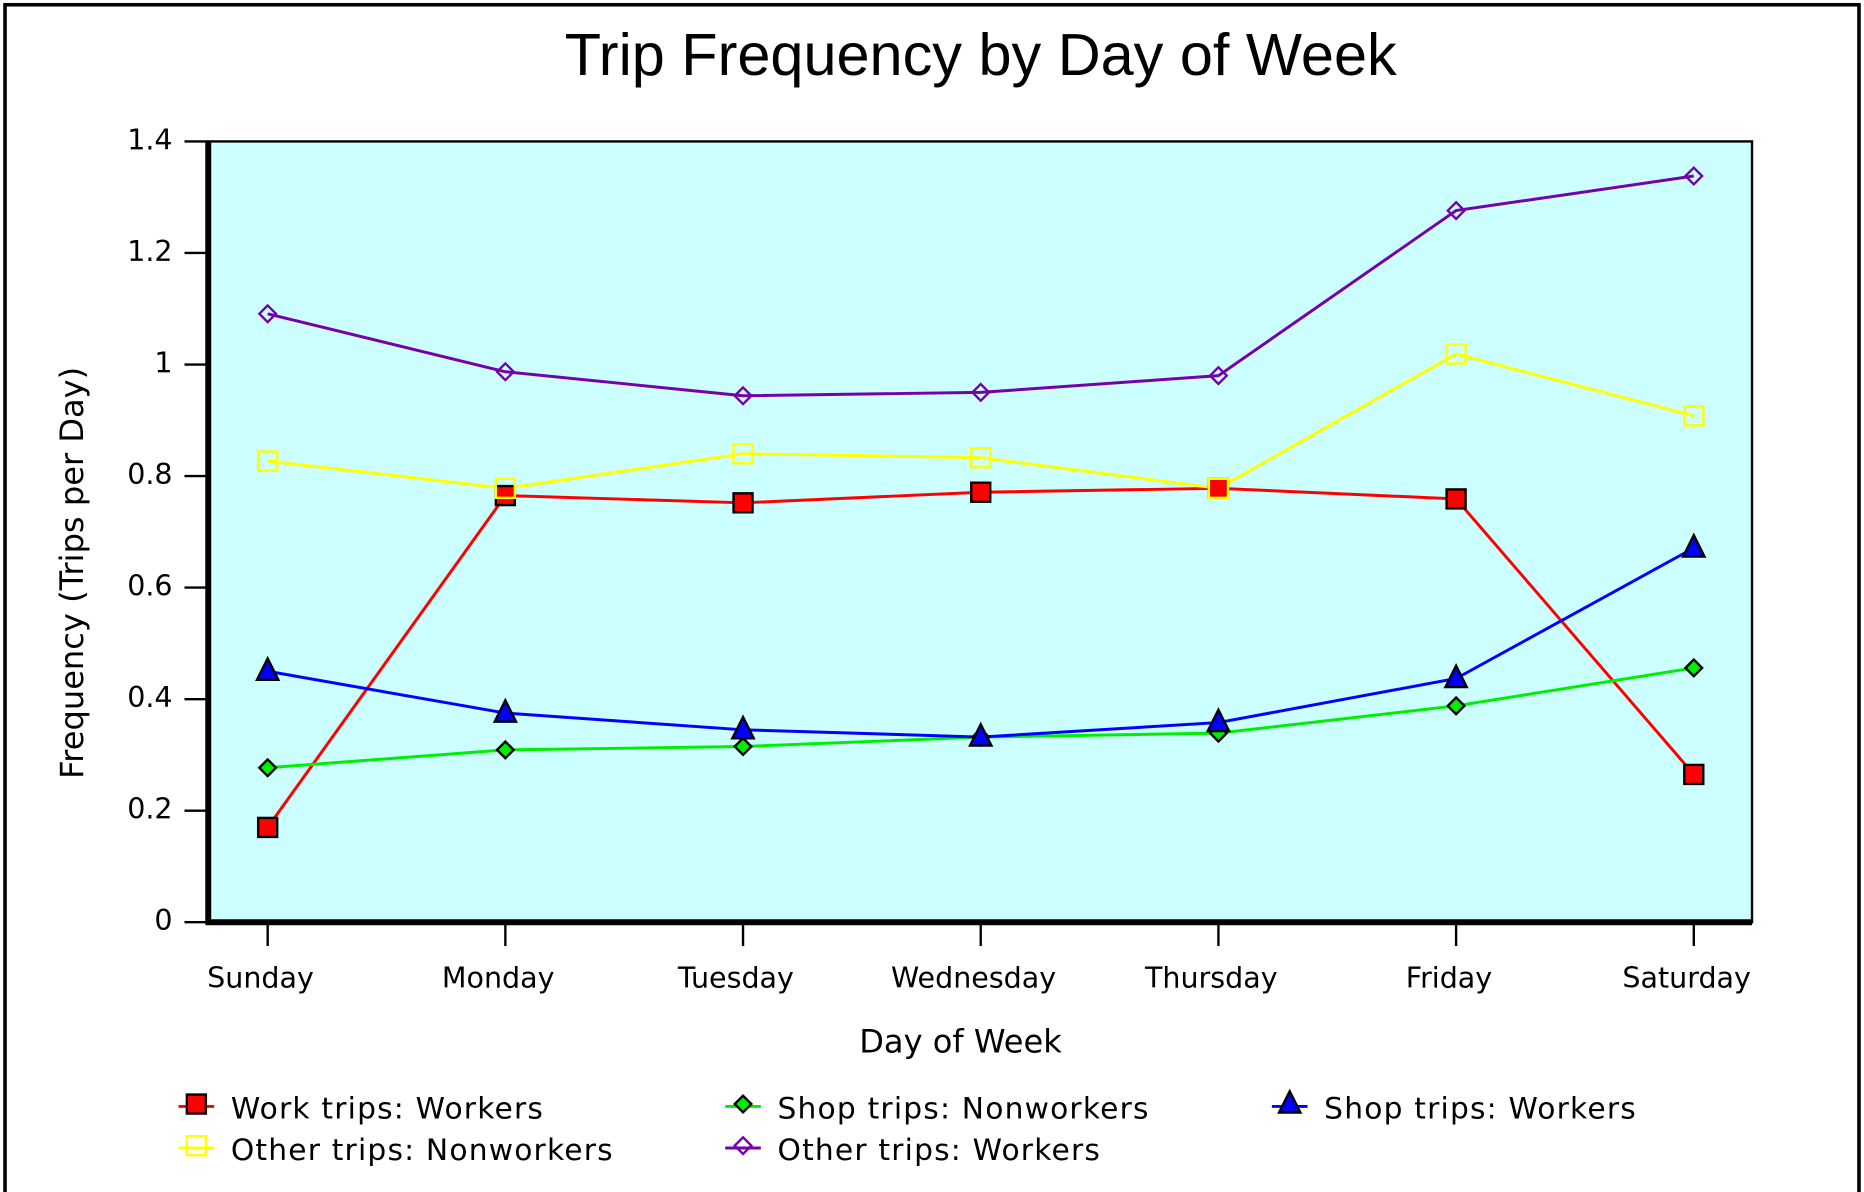  What do you see at coordinates (964, 1108) in the screenshot?
I see `legend-label: Shop trips: Nonworkers` at bounding box center [964, 1108].